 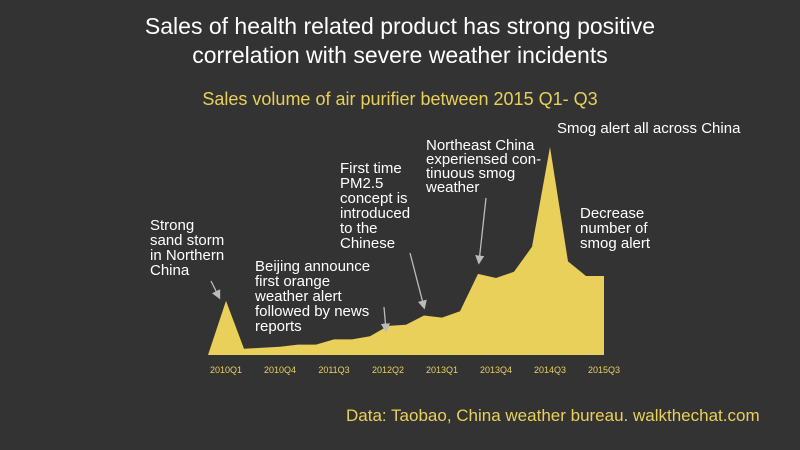 I want to click on annotation-text-line: tinuous smog, so click(x=470, y=173).